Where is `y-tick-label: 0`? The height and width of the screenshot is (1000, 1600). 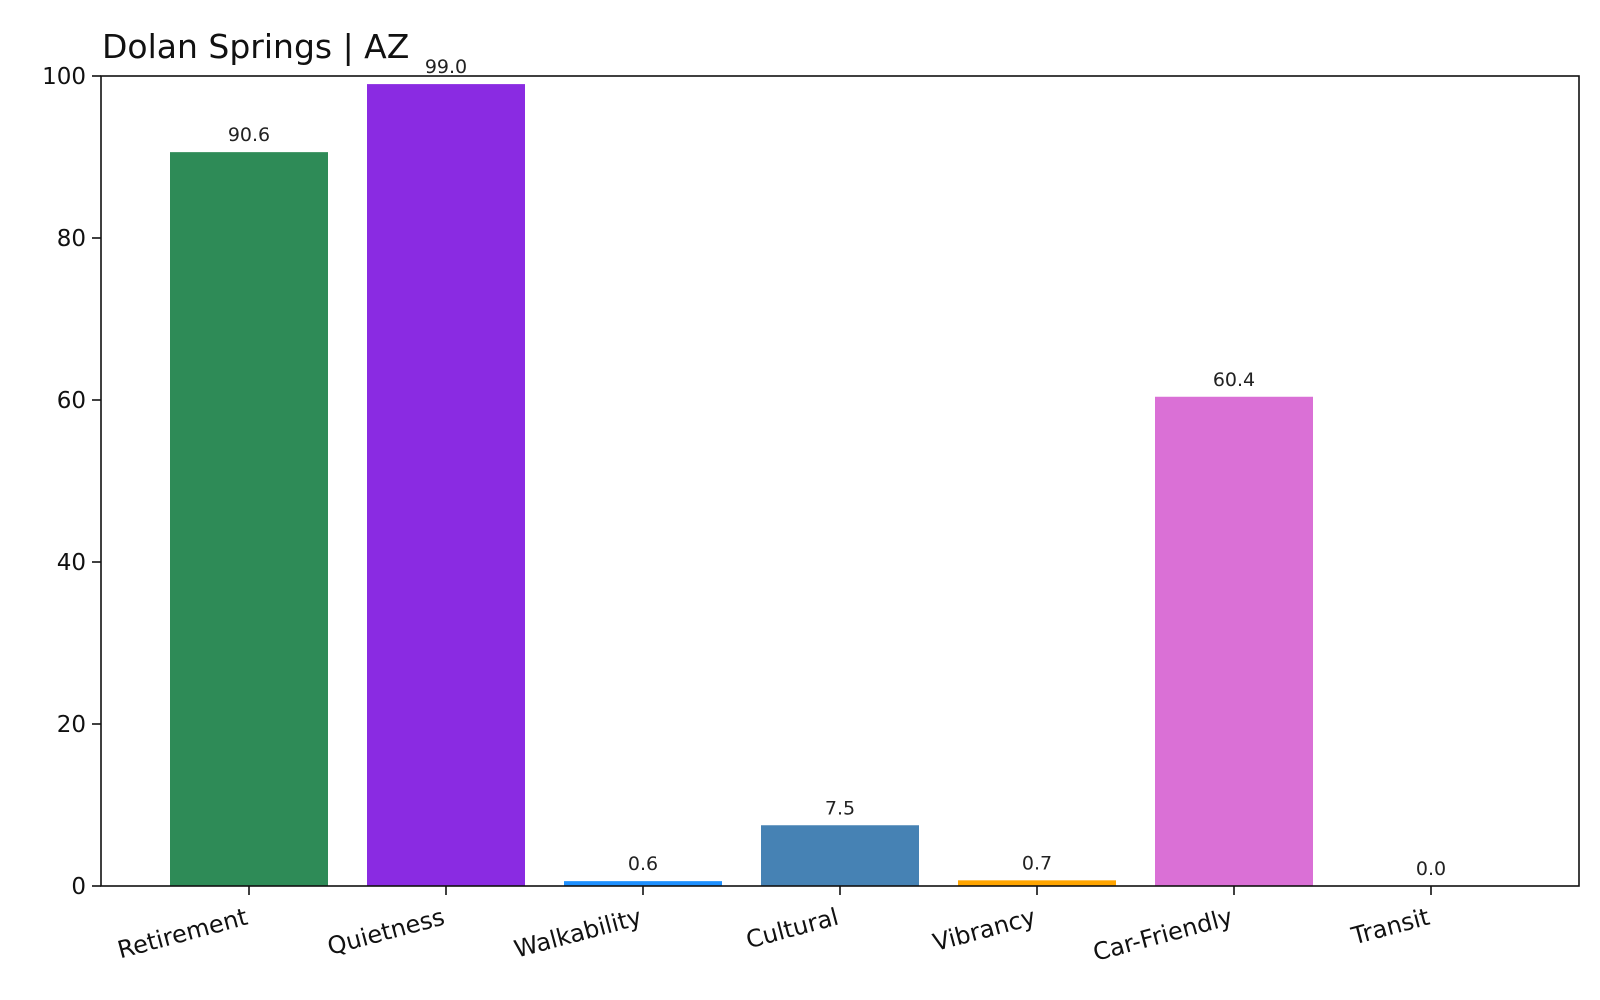
y-tick-label: 0 is located at coordinates (78, 887).